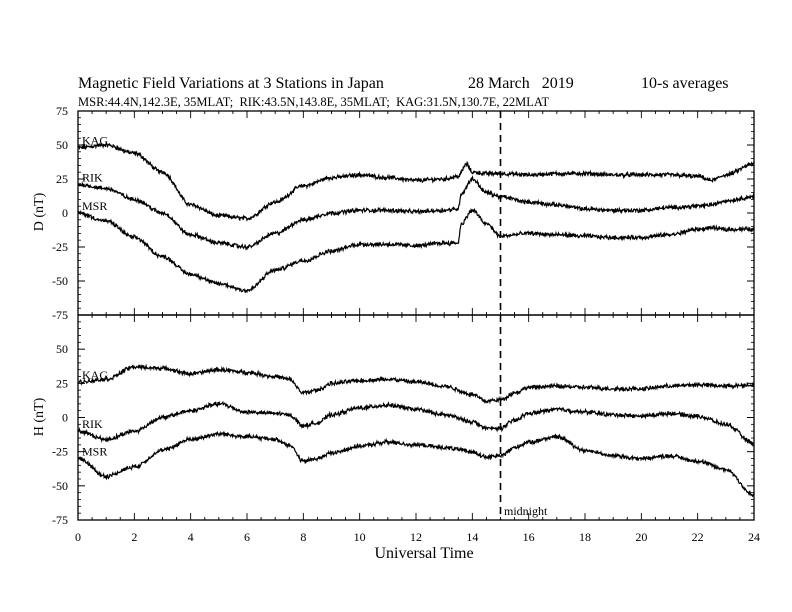 The width and height of the screenshot is (792, 612). I want to click on h-y-tick-label: -50, so click(60, 486).